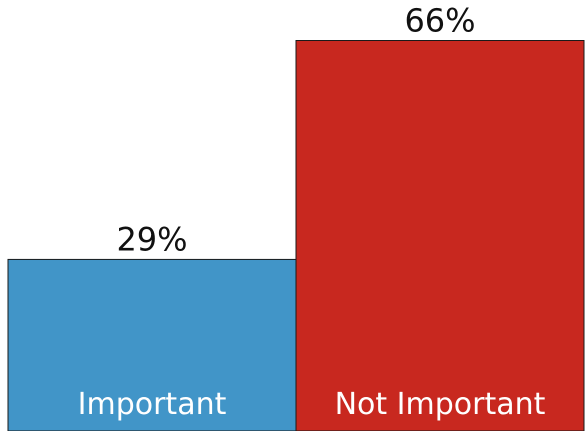 The height and width of the screenshot is (431, 585). Describe the element at coordinates (440, 404) in the screenshot. I see `category-label-not-important: Not Important` at that location.